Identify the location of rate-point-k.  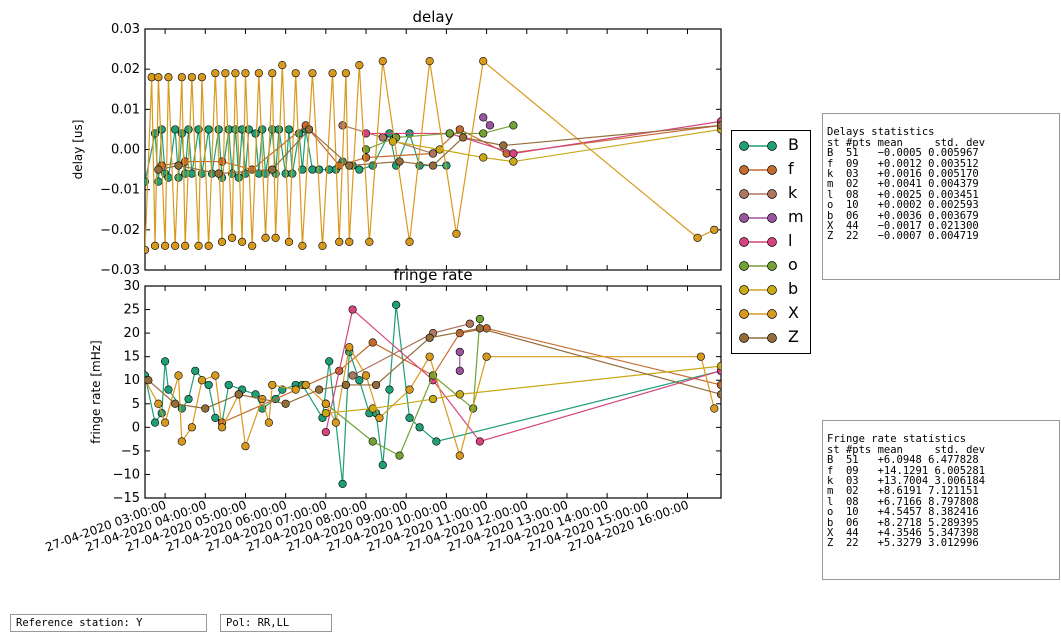
(352, 375).